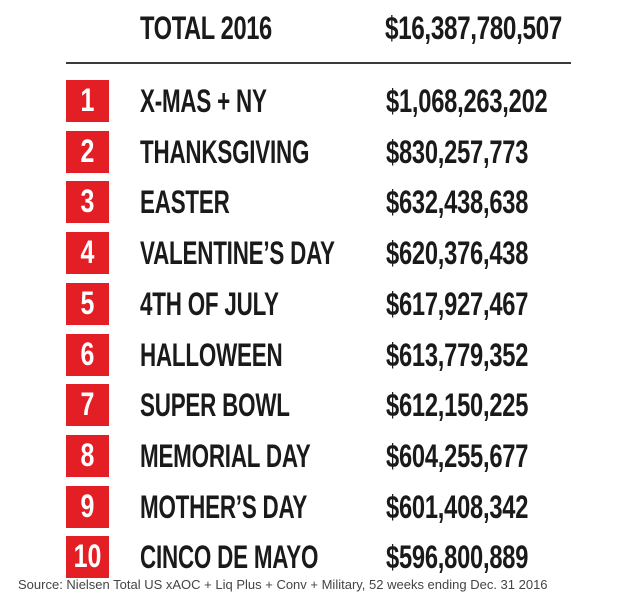 Image resolution: width=631 pixels, height=604 pixels. Describe the element at coordinates (457, 202) in the screenshot. I see `sales-value: $632,438,638` at that location.